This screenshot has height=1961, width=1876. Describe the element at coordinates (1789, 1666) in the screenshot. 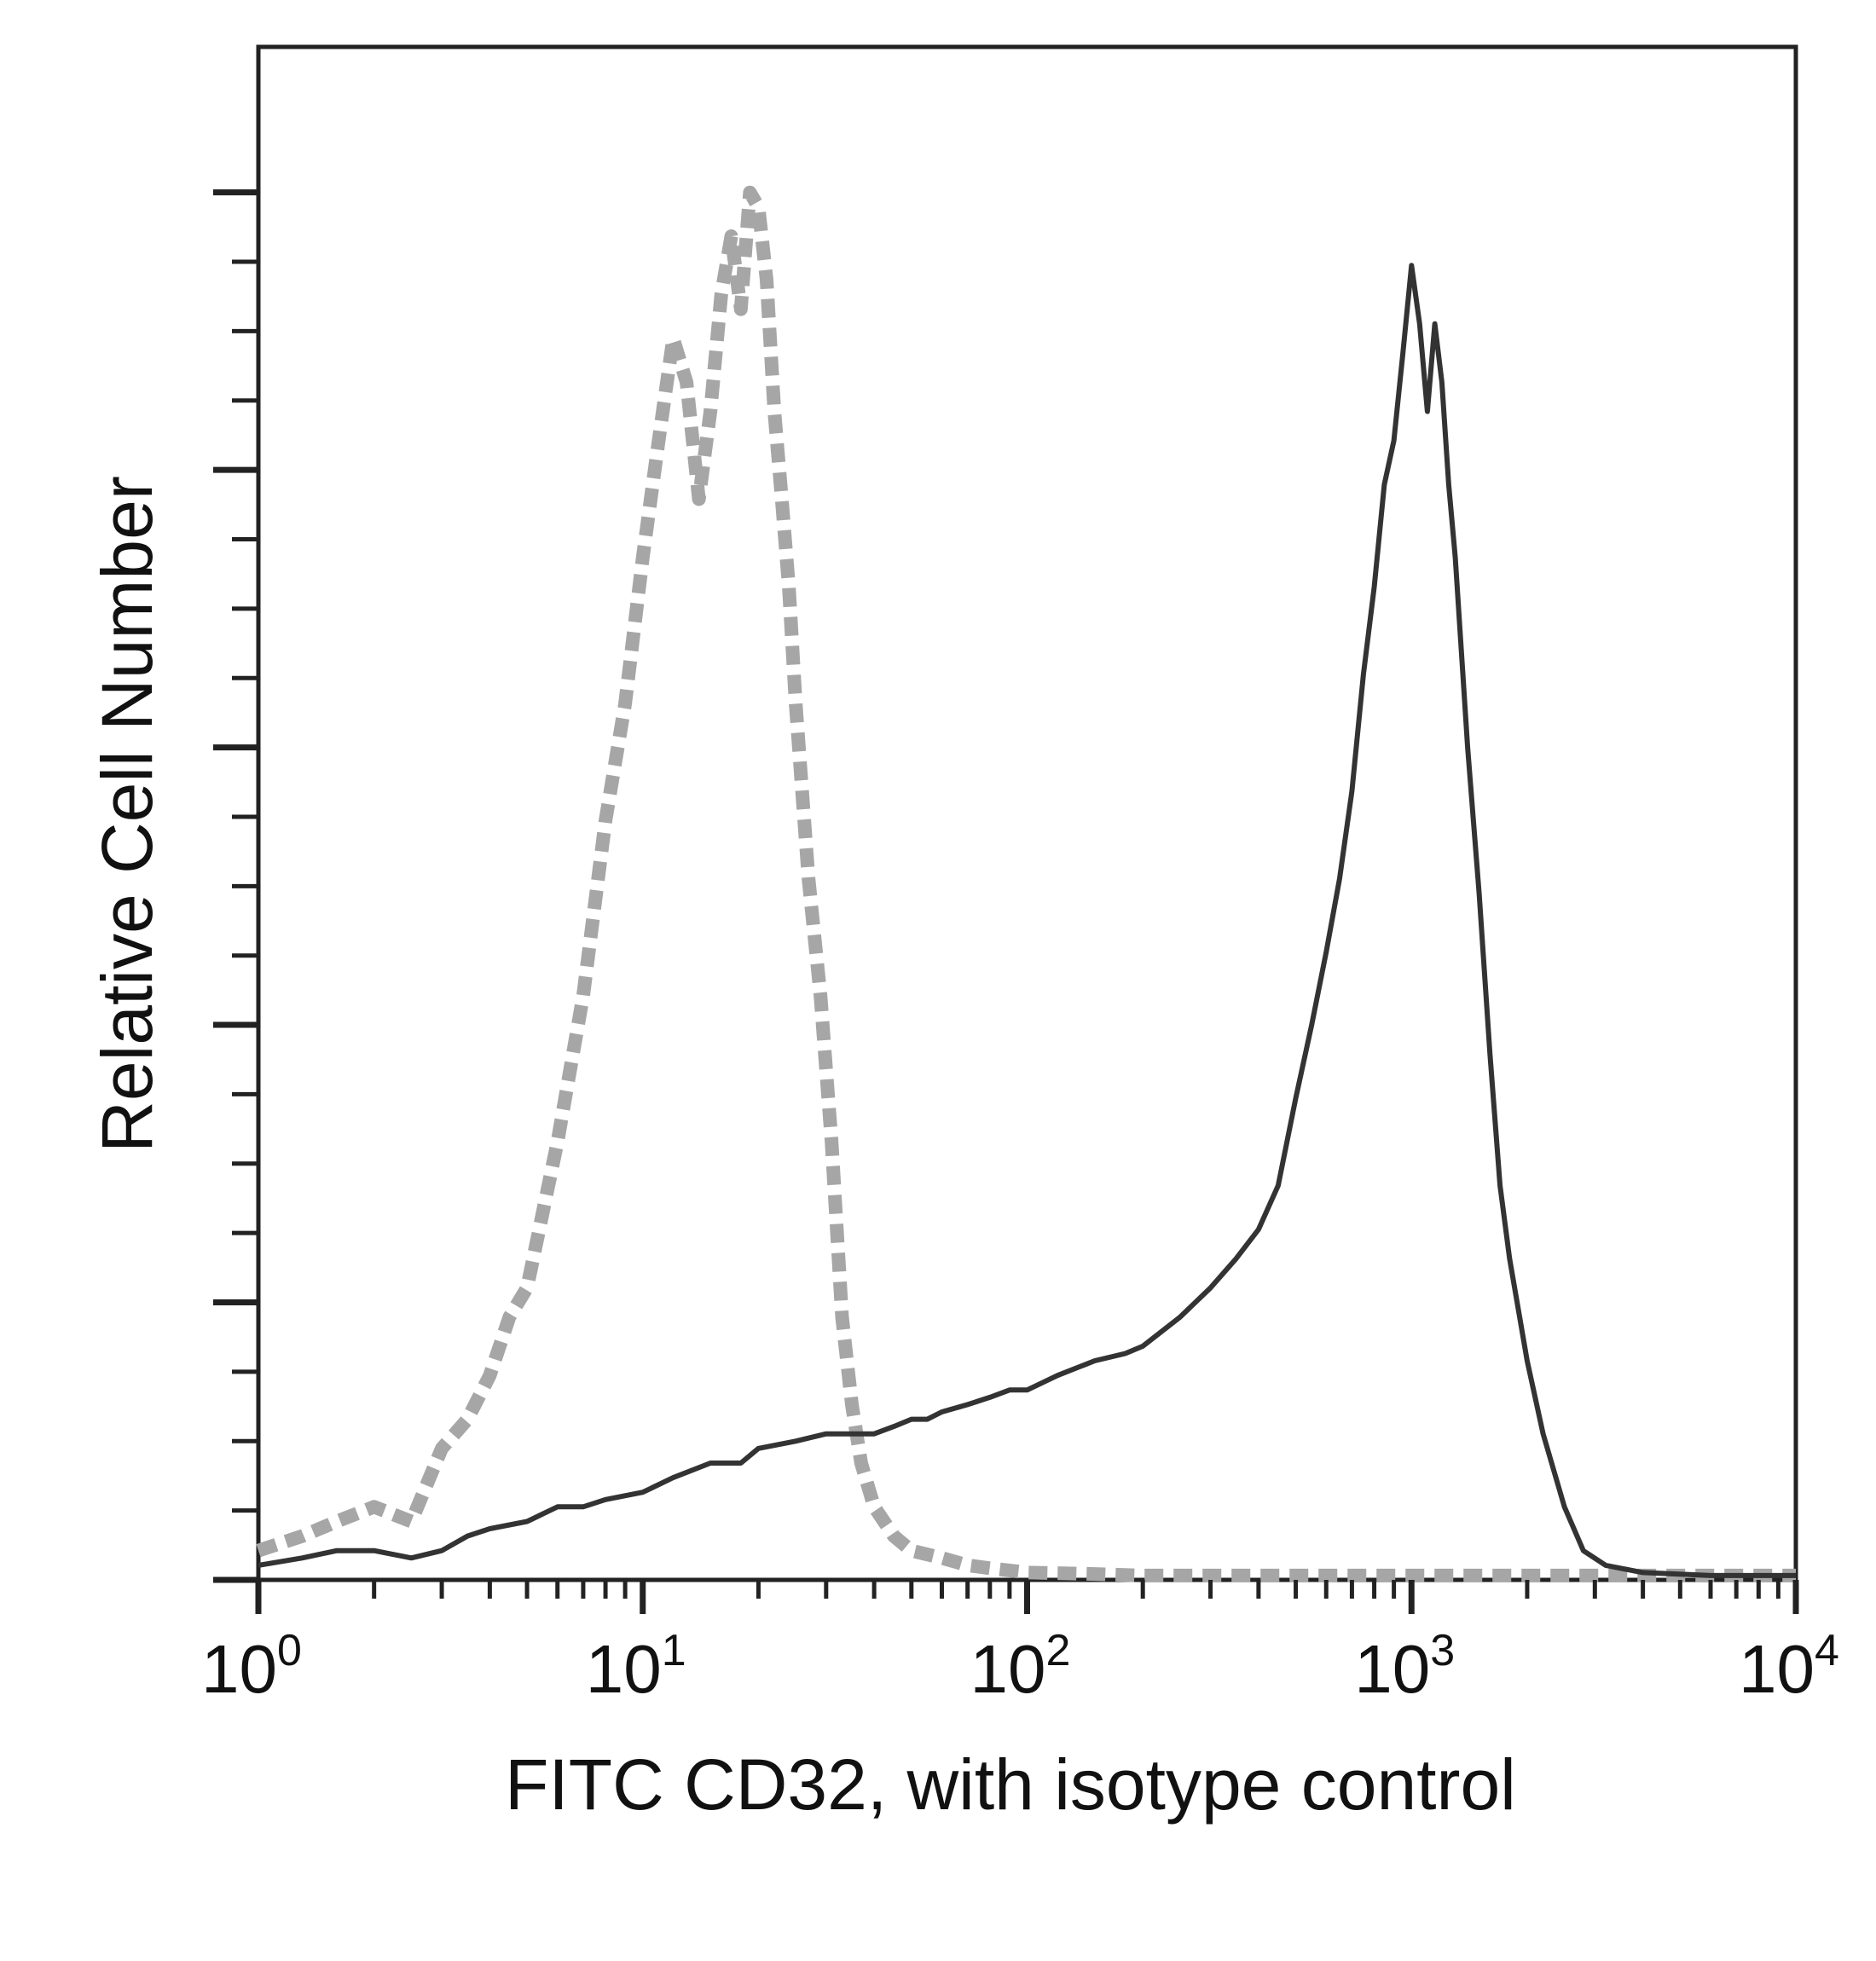

I see `x-tick-label: 10⁴` at that location.